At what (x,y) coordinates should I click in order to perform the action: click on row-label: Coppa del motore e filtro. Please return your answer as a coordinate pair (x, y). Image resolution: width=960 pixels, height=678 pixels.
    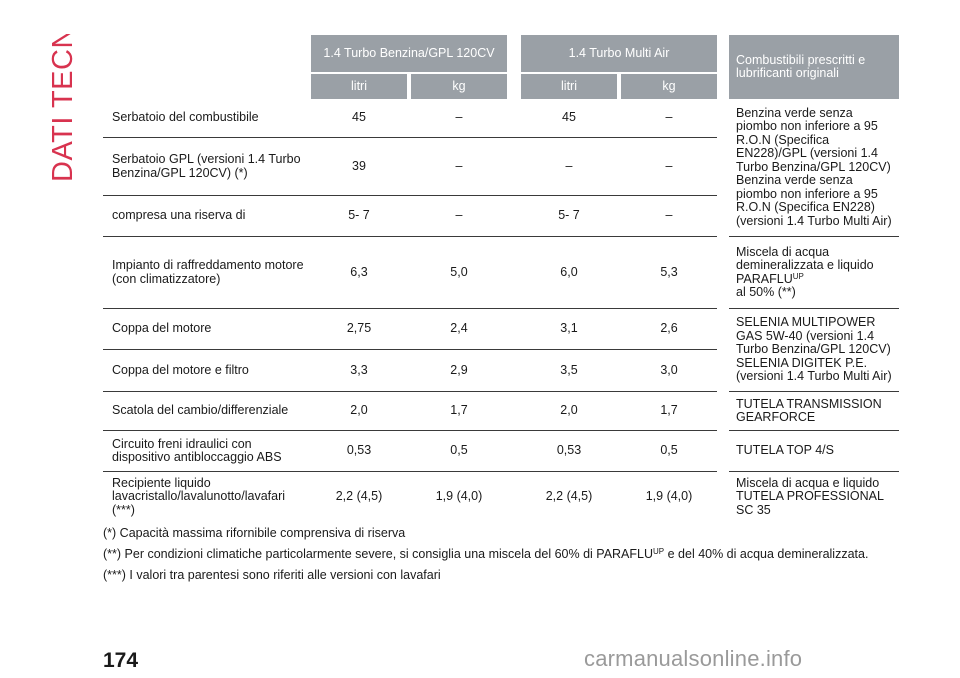
    Looking at the image, I should click on (207, 371).